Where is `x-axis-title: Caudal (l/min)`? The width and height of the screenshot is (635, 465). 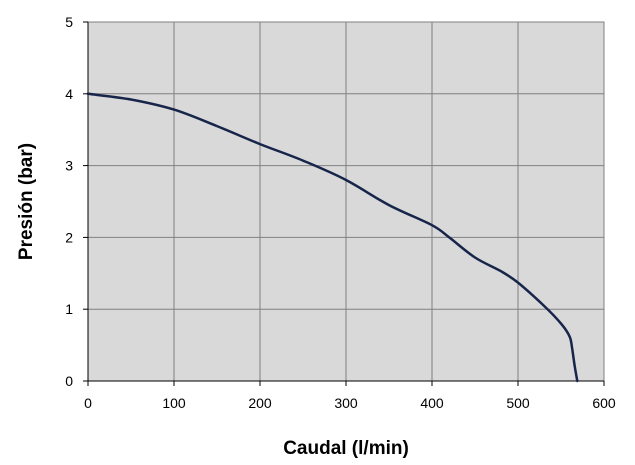 x-axis-title: Caudal (l/min) is located at coordinates (346, 448).